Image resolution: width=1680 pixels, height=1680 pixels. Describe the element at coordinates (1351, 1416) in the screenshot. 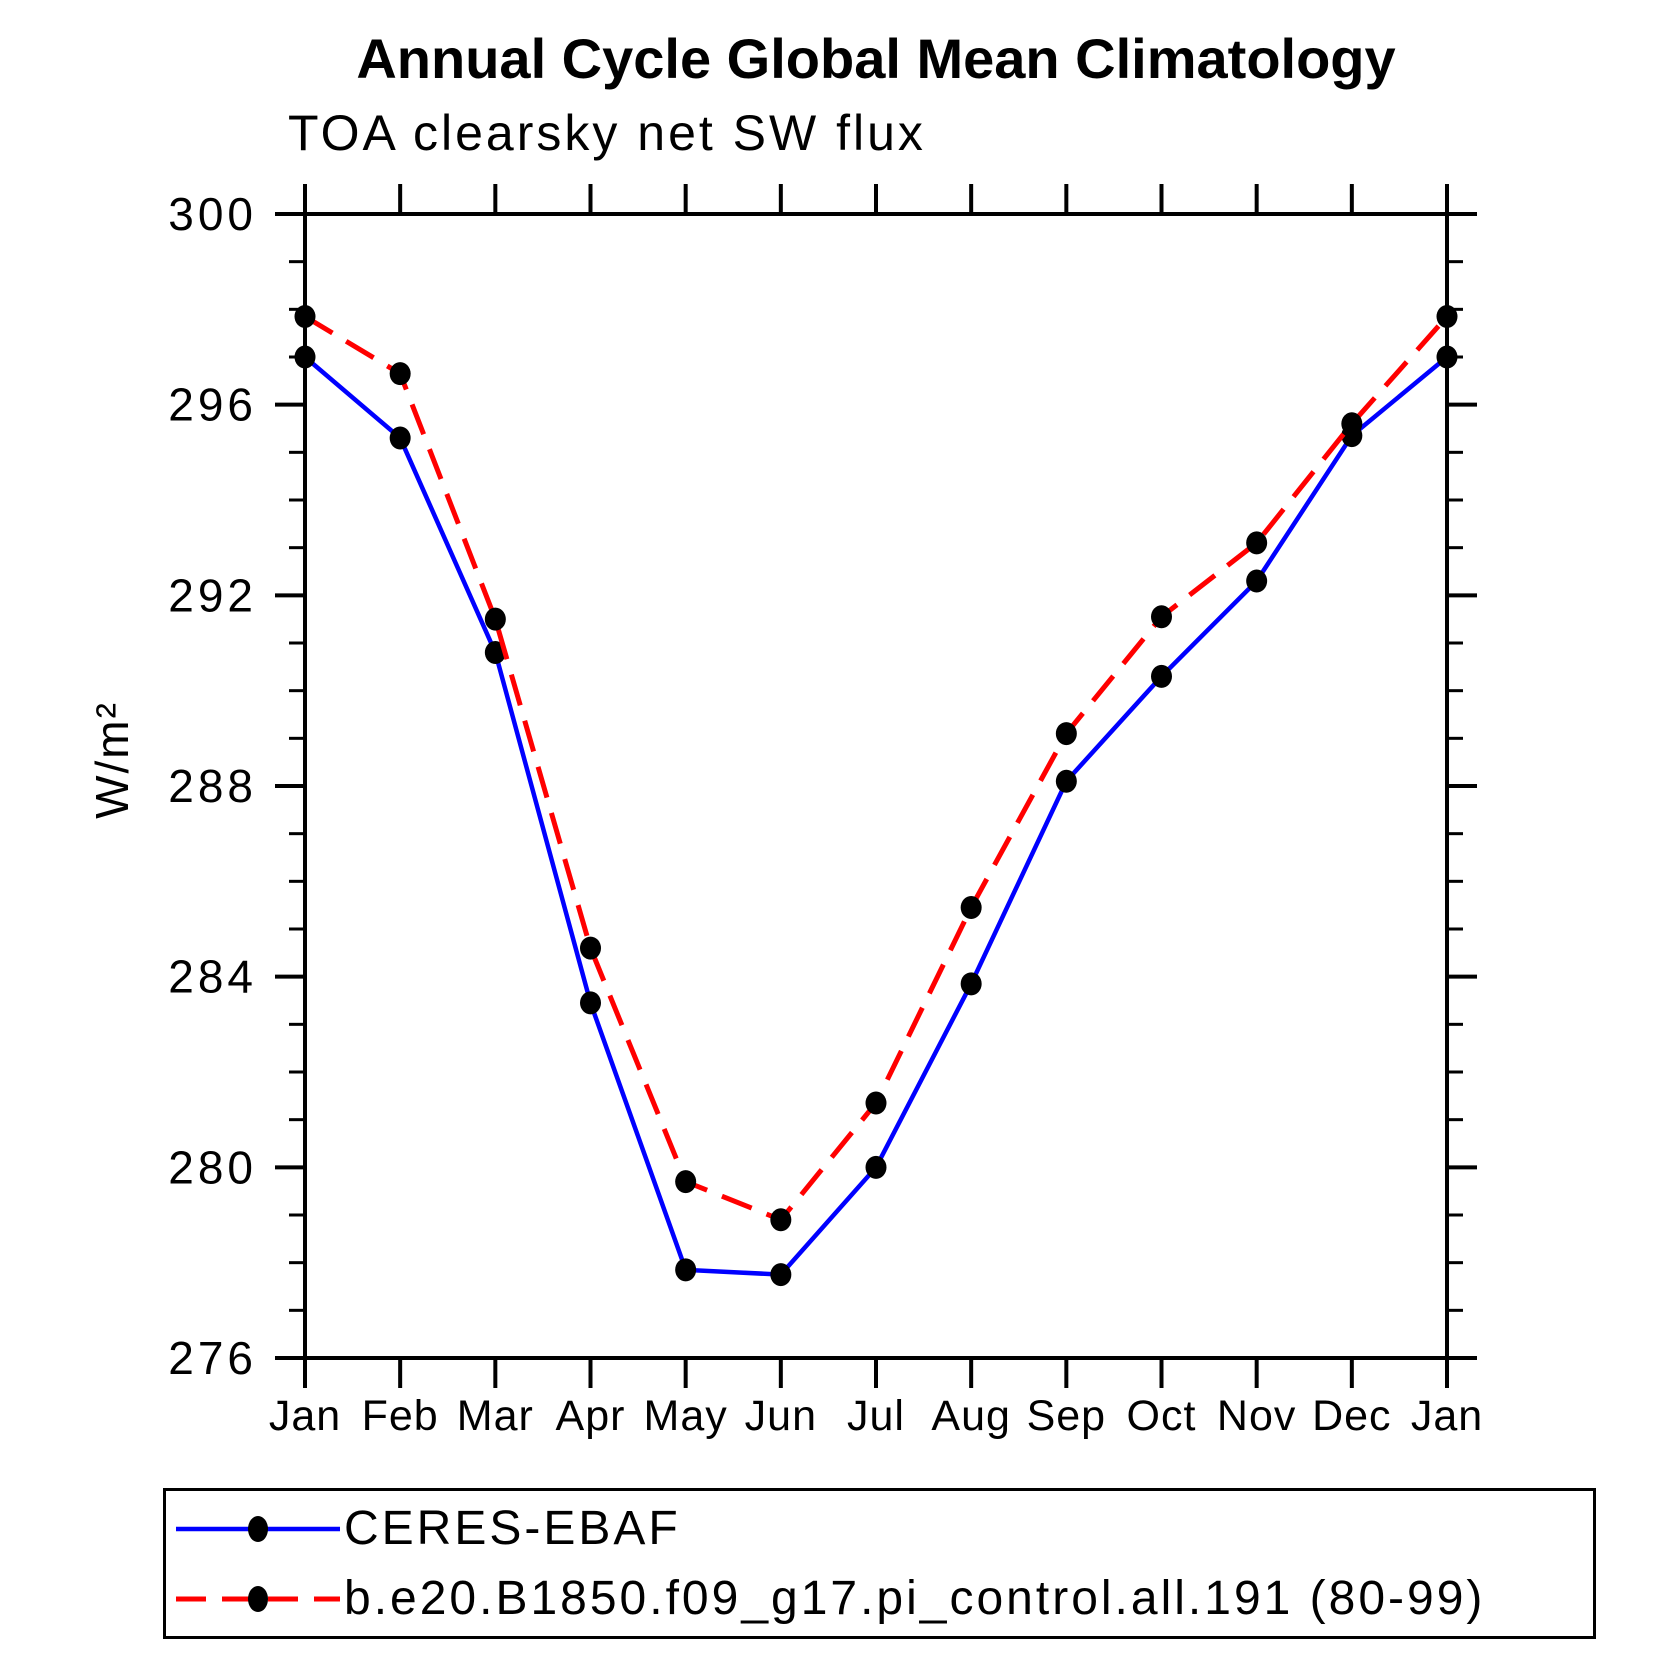

I see `x-tick-label: Dec` at that location.